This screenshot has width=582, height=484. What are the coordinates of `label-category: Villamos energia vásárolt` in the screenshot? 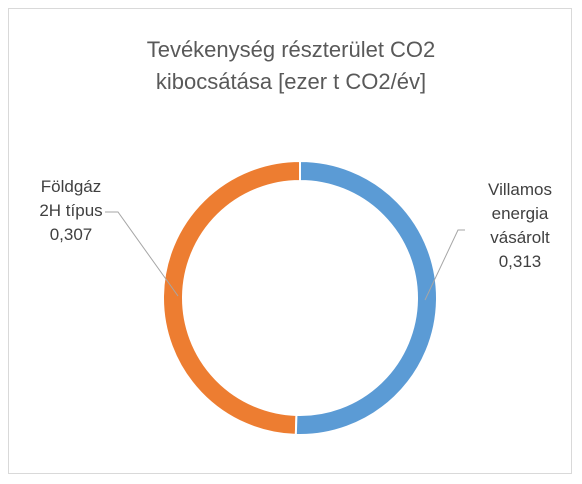 It's located at (520, 213).